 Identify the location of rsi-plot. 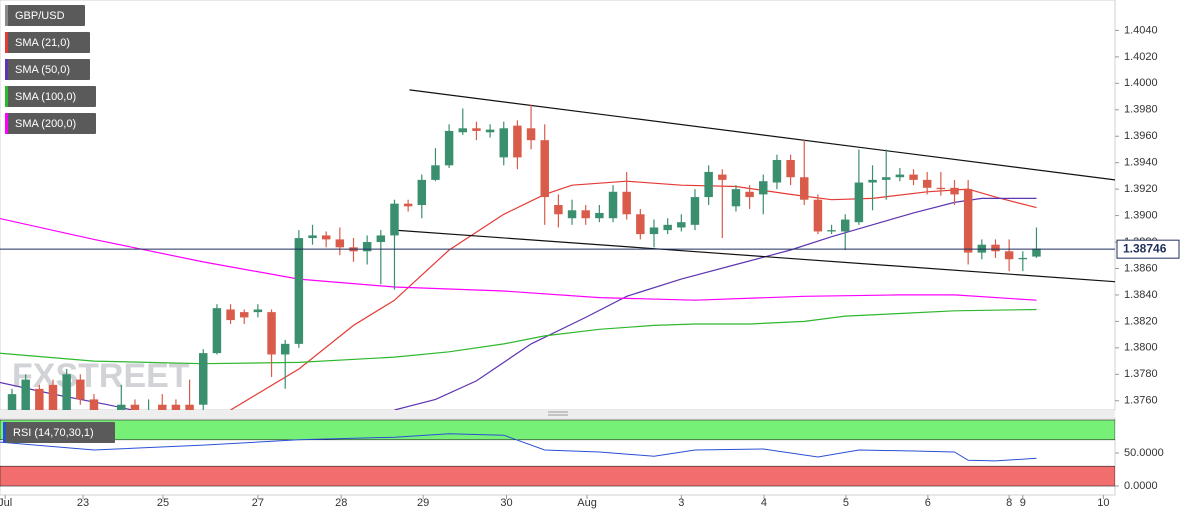
(557, 453).